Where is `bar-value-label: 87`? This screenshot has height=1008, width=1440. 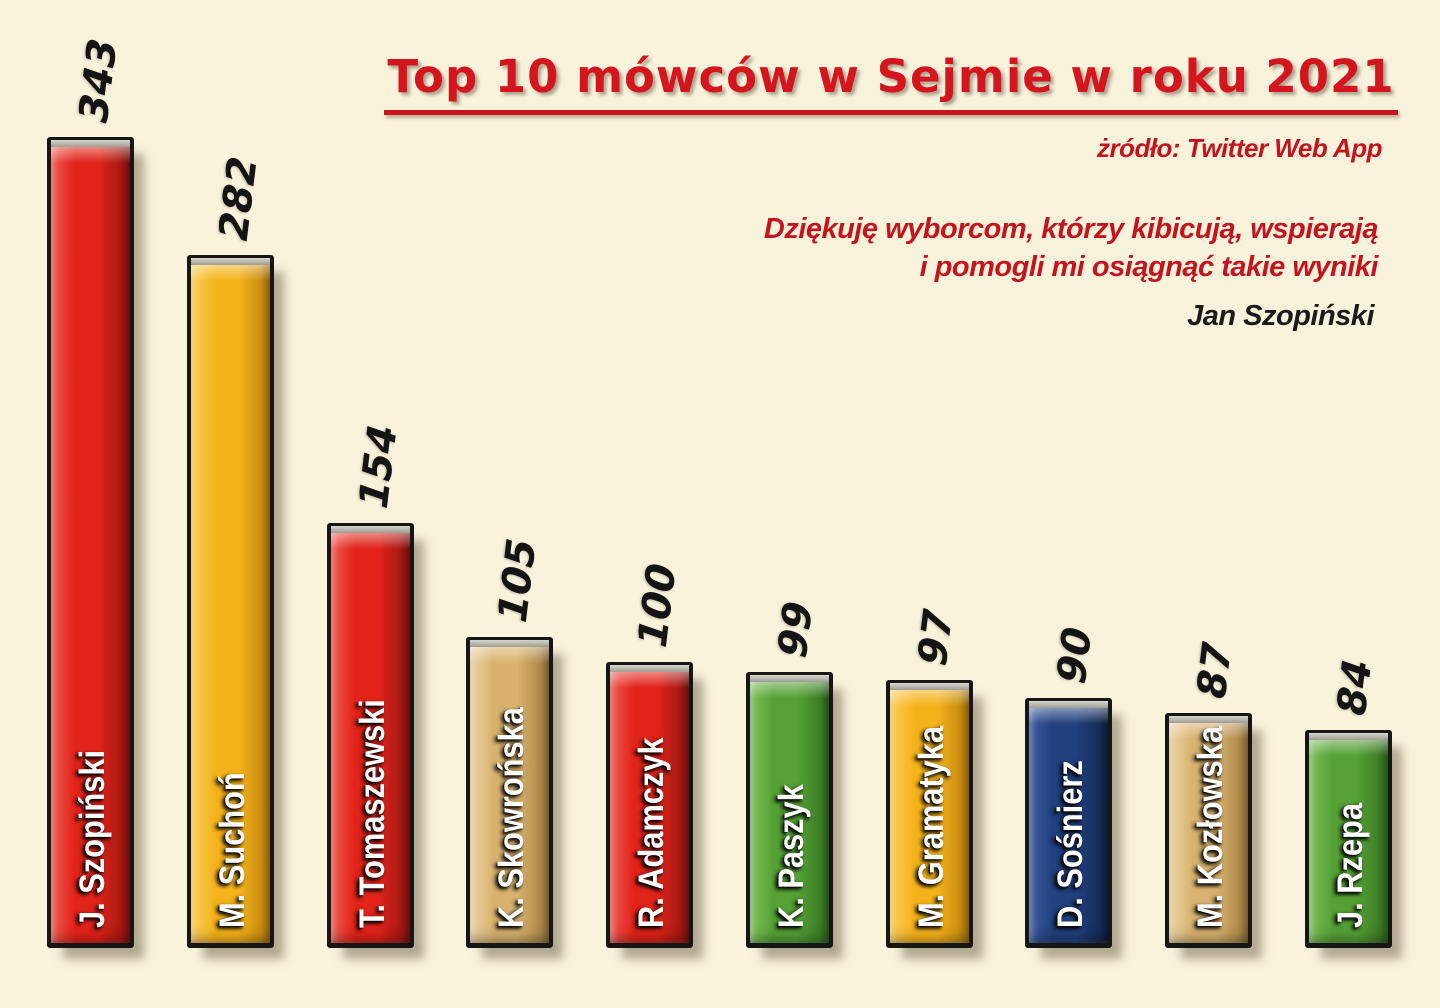 bar-value-label: 87 is located at coordinates (1214, 670).